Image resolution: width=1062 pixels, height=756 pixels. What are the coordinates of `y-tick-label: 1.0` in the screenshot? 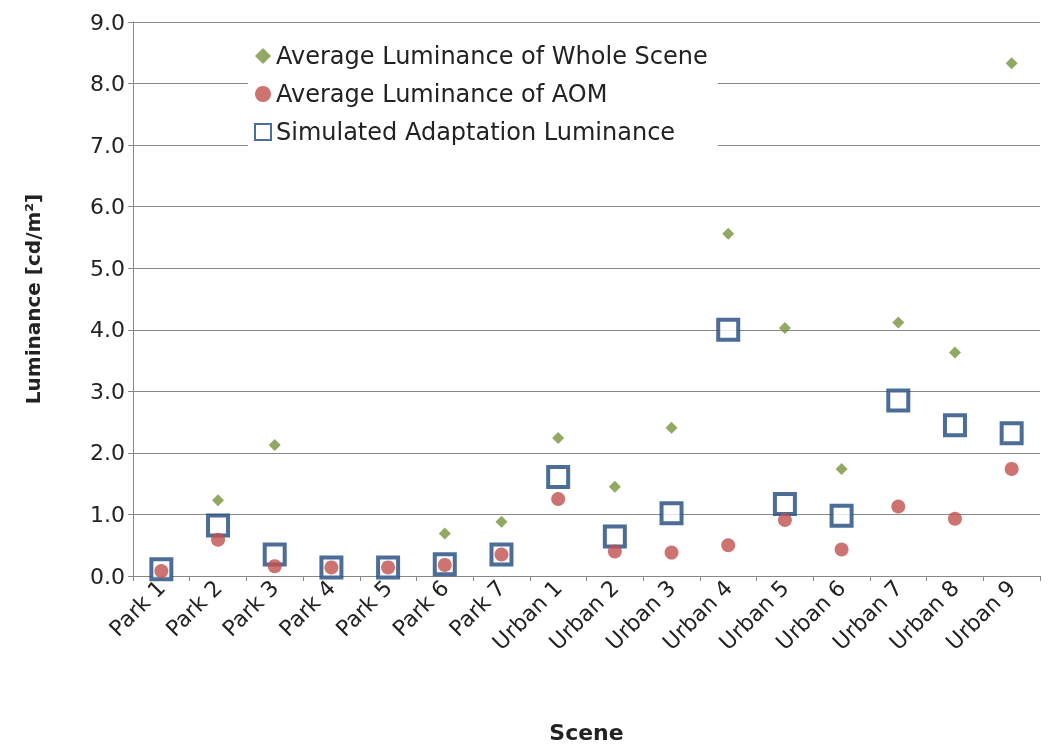 It's located at (107, 514).